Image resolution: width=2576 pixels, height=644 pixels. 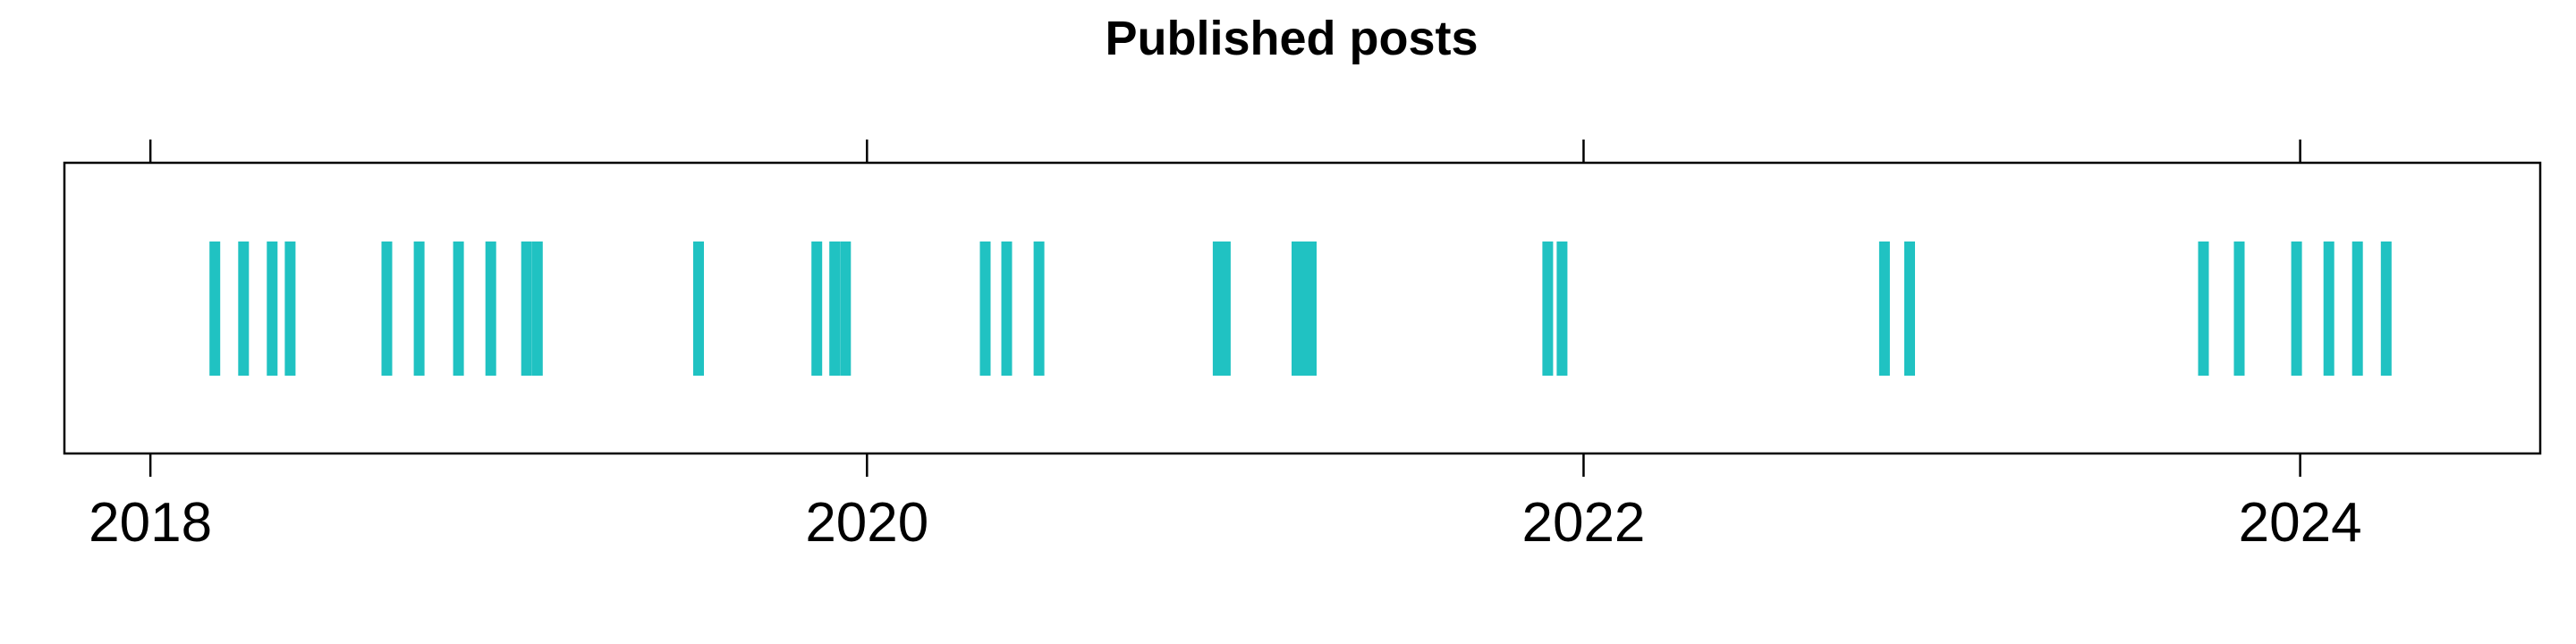 I want to click on tick-labels: 2018 2020 2022 2024, so click(x=1225, y=523).